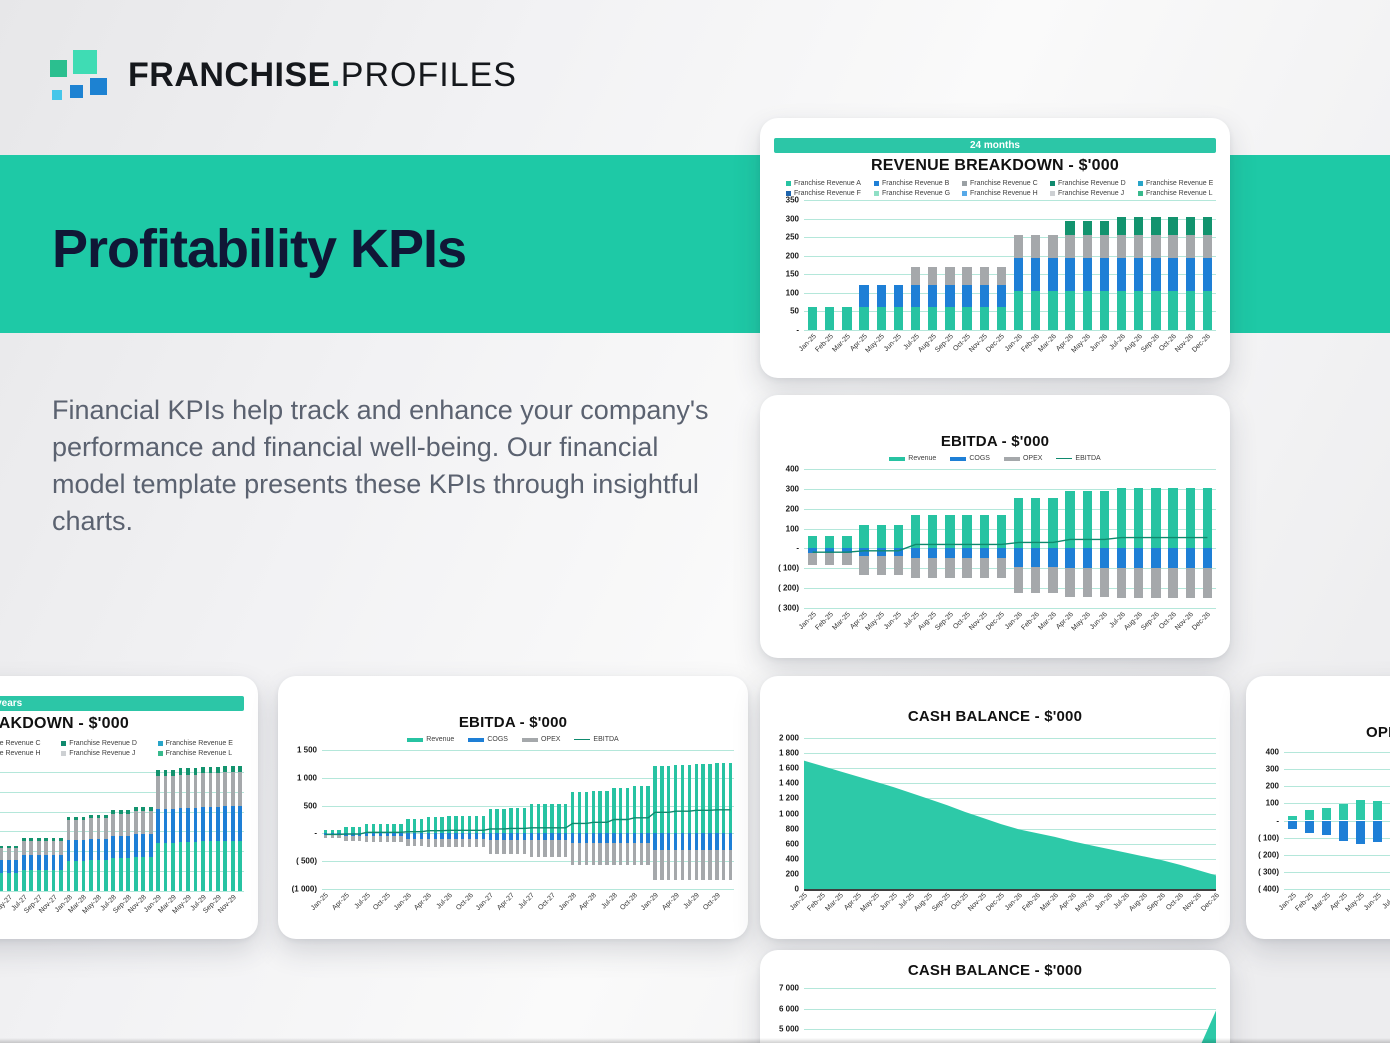 The width and height of the screenshot is (1390, 1043). Describe the element at coordinates (893, 343) in the screenshot. I see `x-tick-label: Jun-25` at that location.